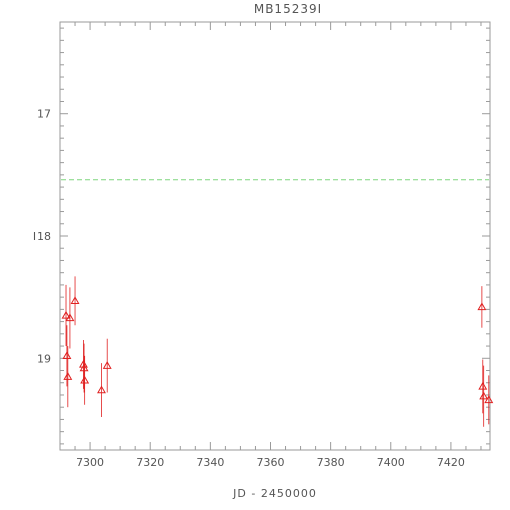 Image resolution: width=510 pixels, height=510 pixels. Describe the element at coordinates (90, 462) in the screenshot. I see `x-tick-label: 7300` at that location.